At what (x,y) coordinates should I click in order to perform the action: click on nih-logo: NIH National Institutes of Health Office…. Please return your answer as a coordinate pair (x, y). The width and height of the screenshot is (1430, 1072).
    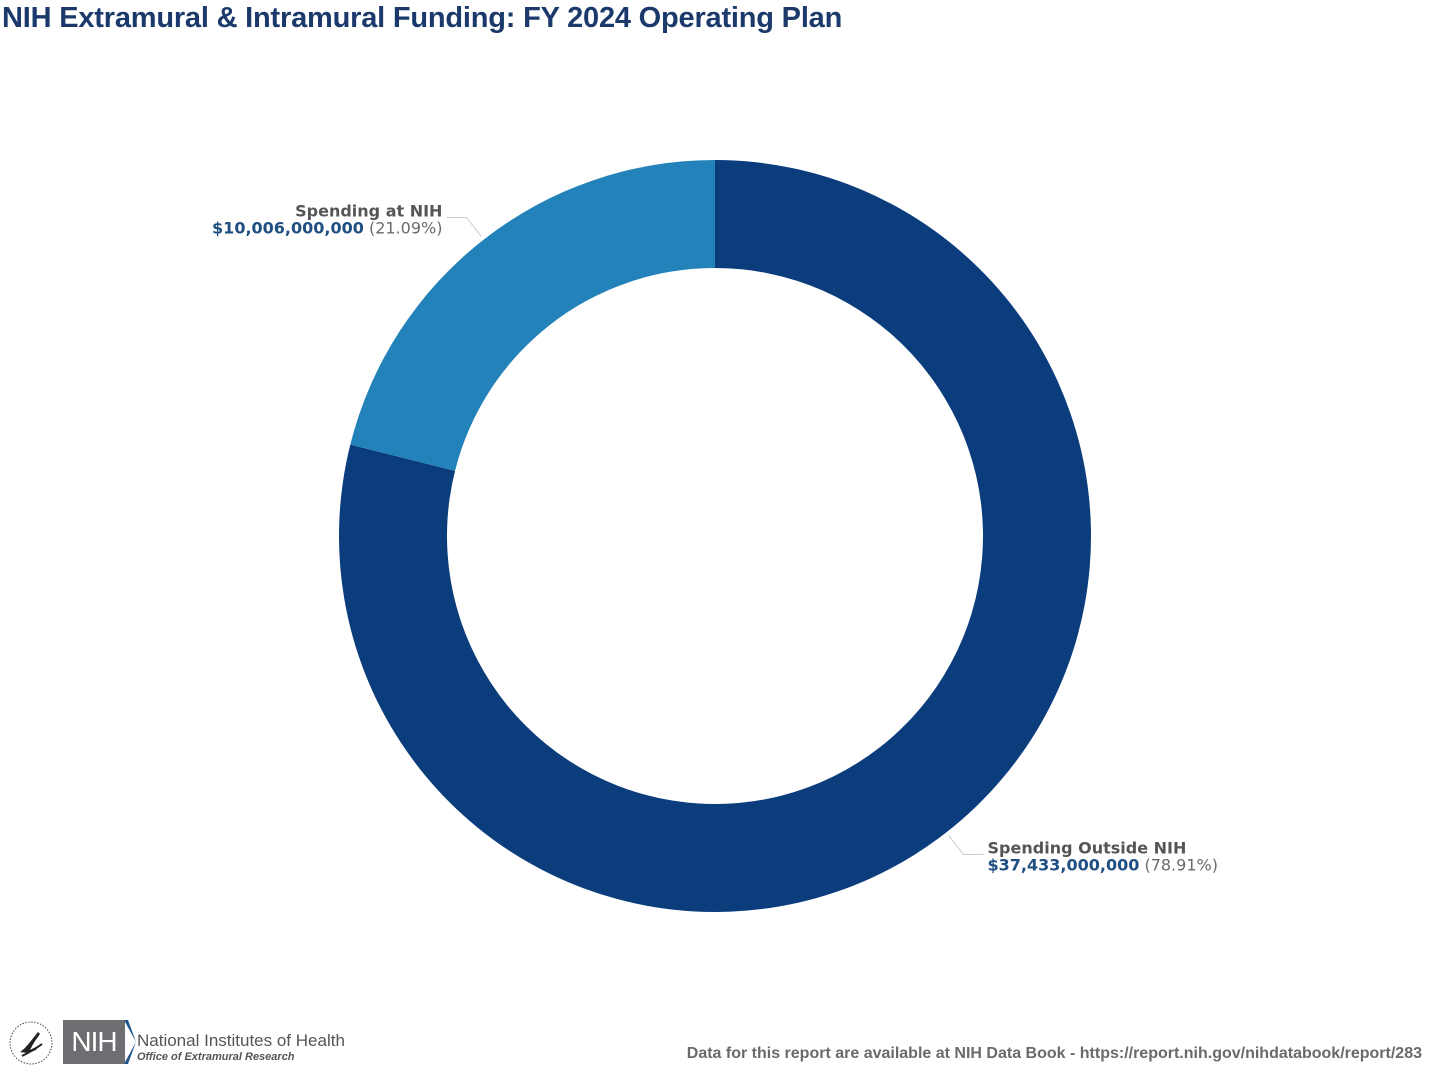
    Looking at the image, I should click on (180, 1043).